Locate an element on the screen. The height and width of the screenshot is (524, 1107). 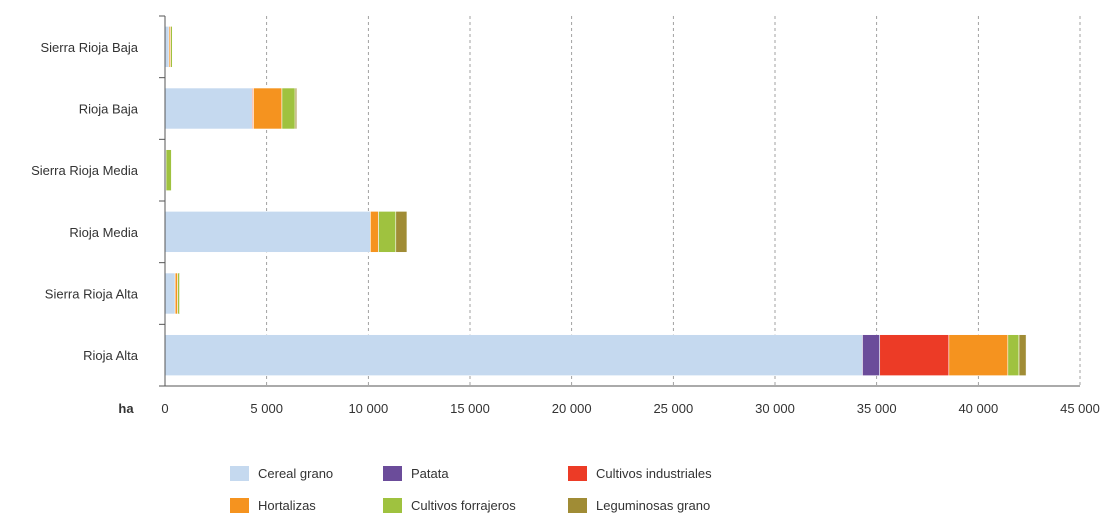
legend-label: Patata is located at coordinates (430, 473).